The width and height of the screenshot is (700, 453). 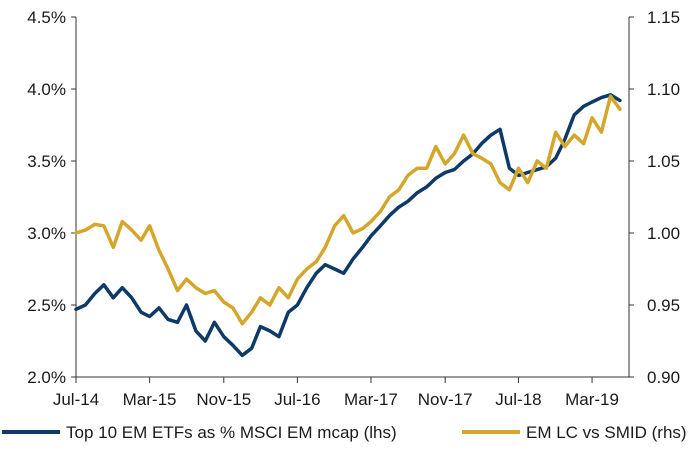 What do you see at coordinates (46, 161) in the screenshot?
I see `left-y-tick-label: 3.5%` at bounding box center [46, 161].